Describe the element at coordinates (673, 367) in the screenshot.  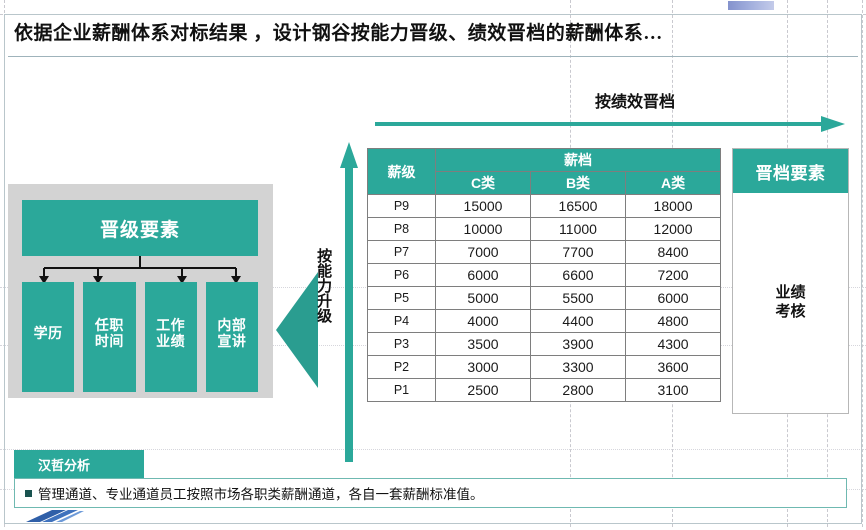
I see `cell-band-a: 3600` at that location.